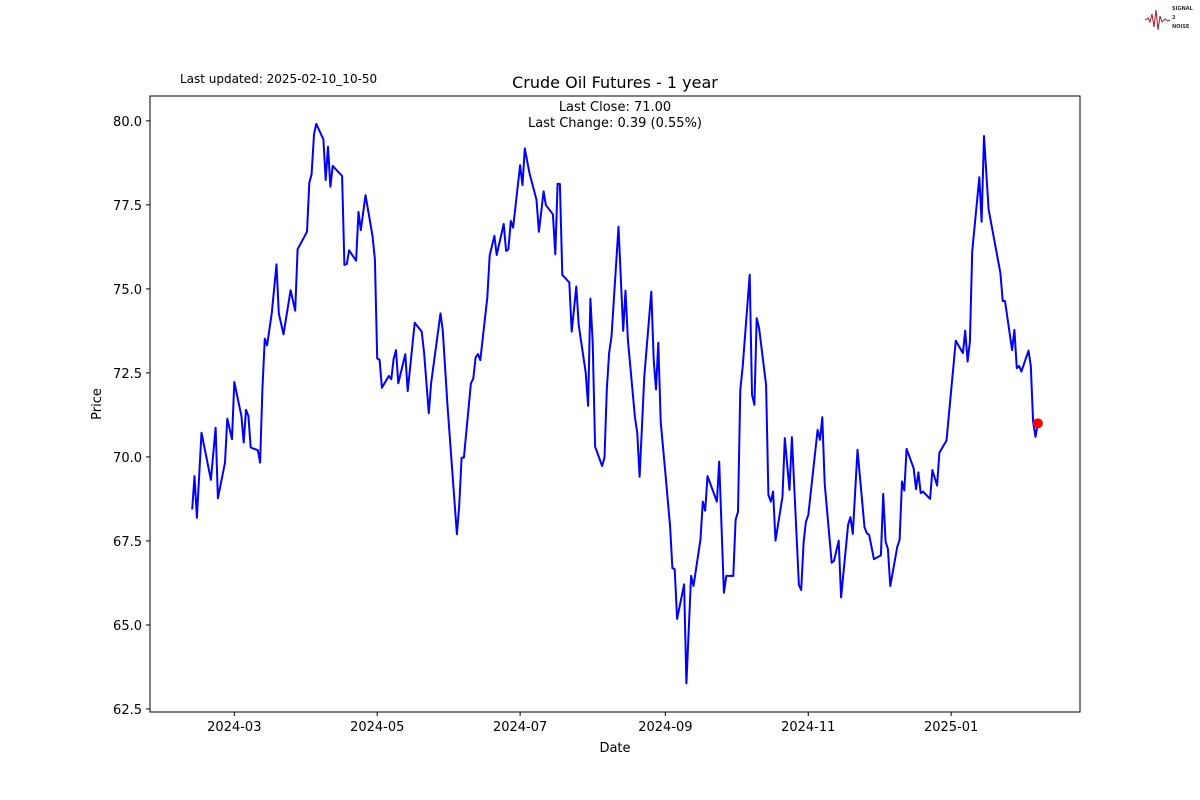 The image size is (1200, 800). I want to click on y-tick-label: 65.0, so click(127, 626).